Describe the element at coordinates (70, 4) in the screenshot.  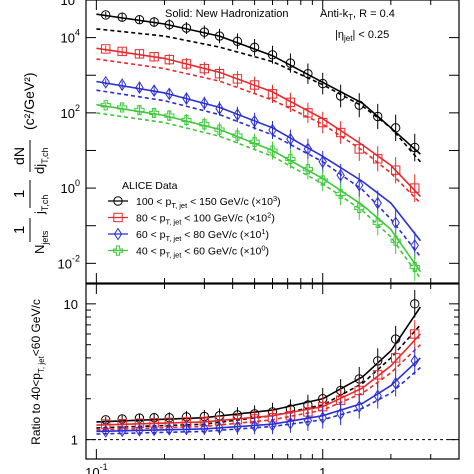
I see `y-tick-label: 105` at that location.